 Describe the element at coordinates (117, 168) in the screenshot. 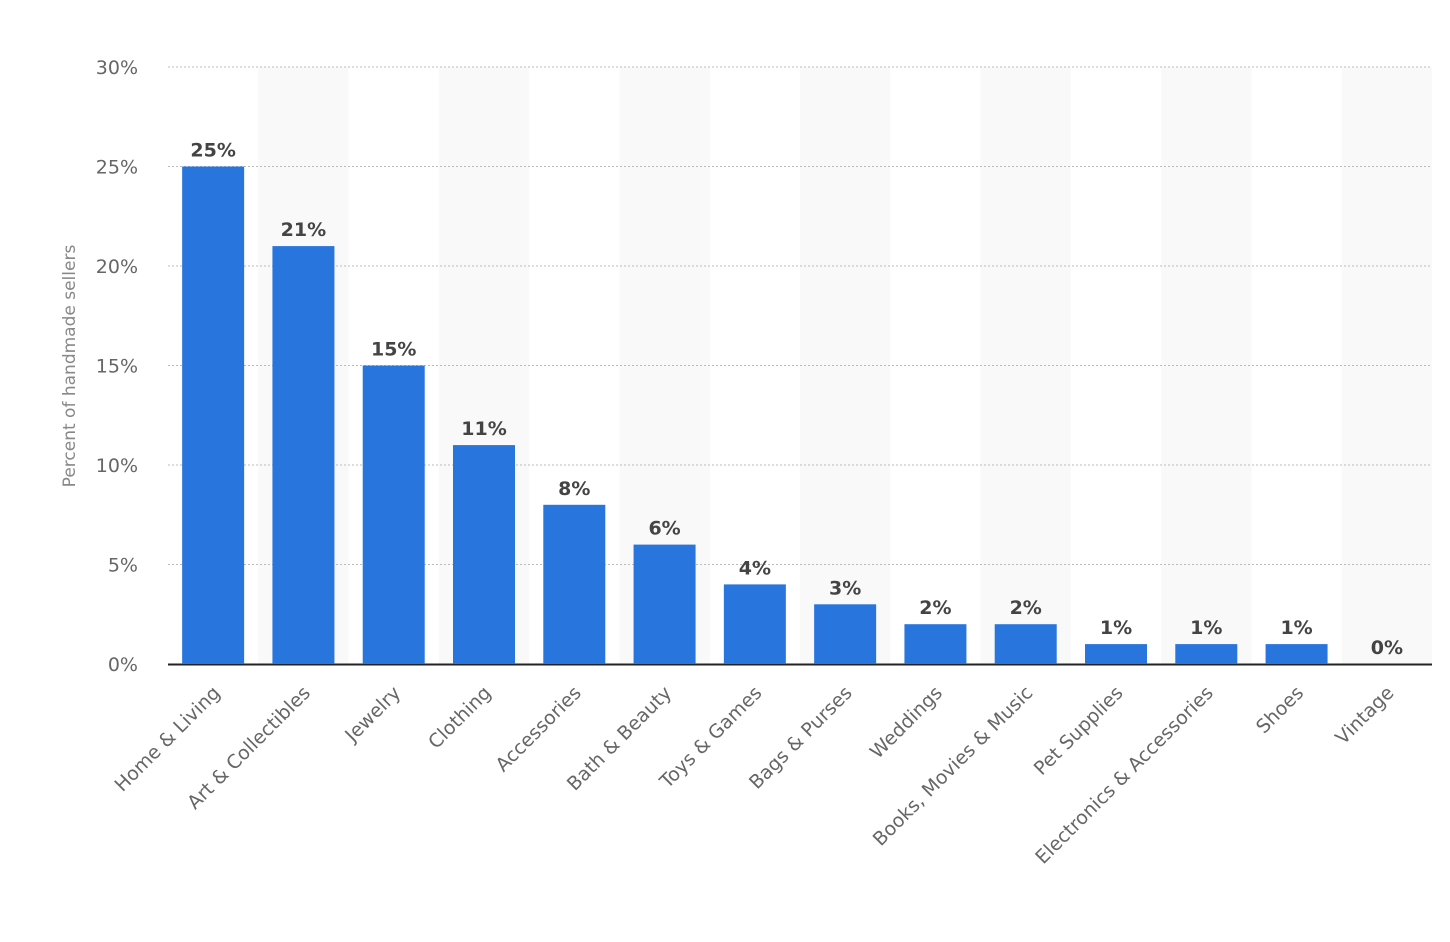

I see `y-tick-label: 25%` at that location.